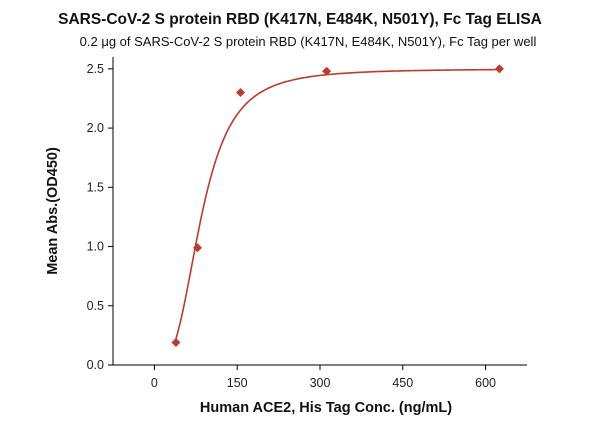 This screenshot has width=599, height=428. What do you see at coordinates (95, 187) in the screenshot?
I see `y-tick-label: 1.5` at bounding box center [95, 187].